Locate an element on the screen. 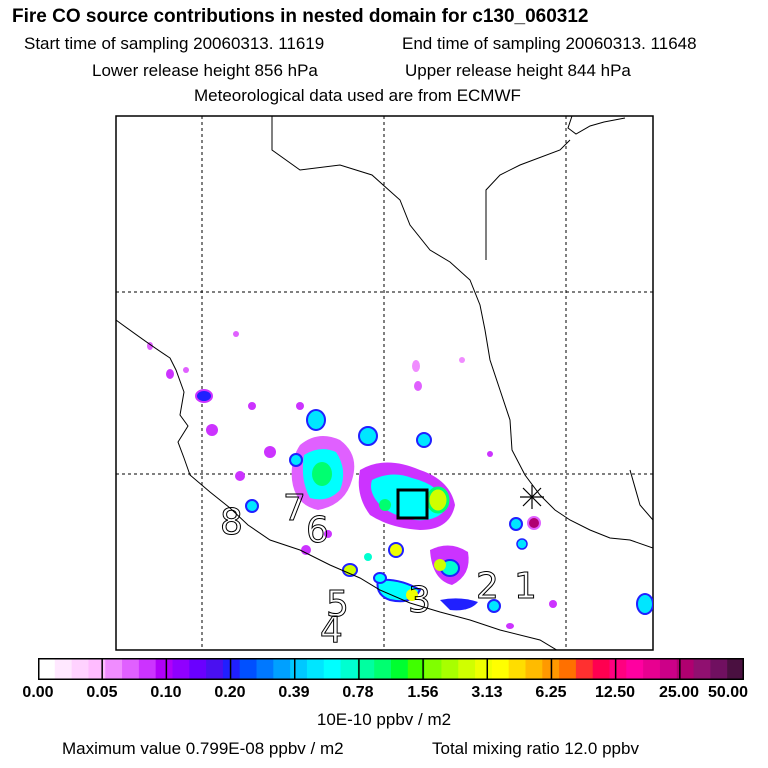 The height and width of the screenshot is (768, 768). upper-height-label: Upper release height 844 hPa is located at coordinates (518, 70).